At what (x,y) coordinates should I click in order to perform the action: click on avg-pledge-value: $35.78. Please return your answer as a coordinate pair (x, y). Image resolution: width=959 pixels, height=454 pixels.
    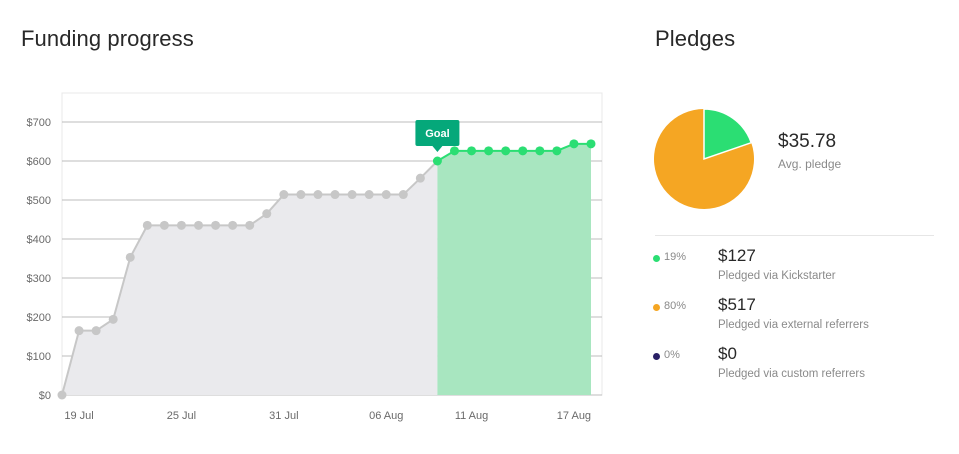
    Looking at the image, I should click on (807, 141).